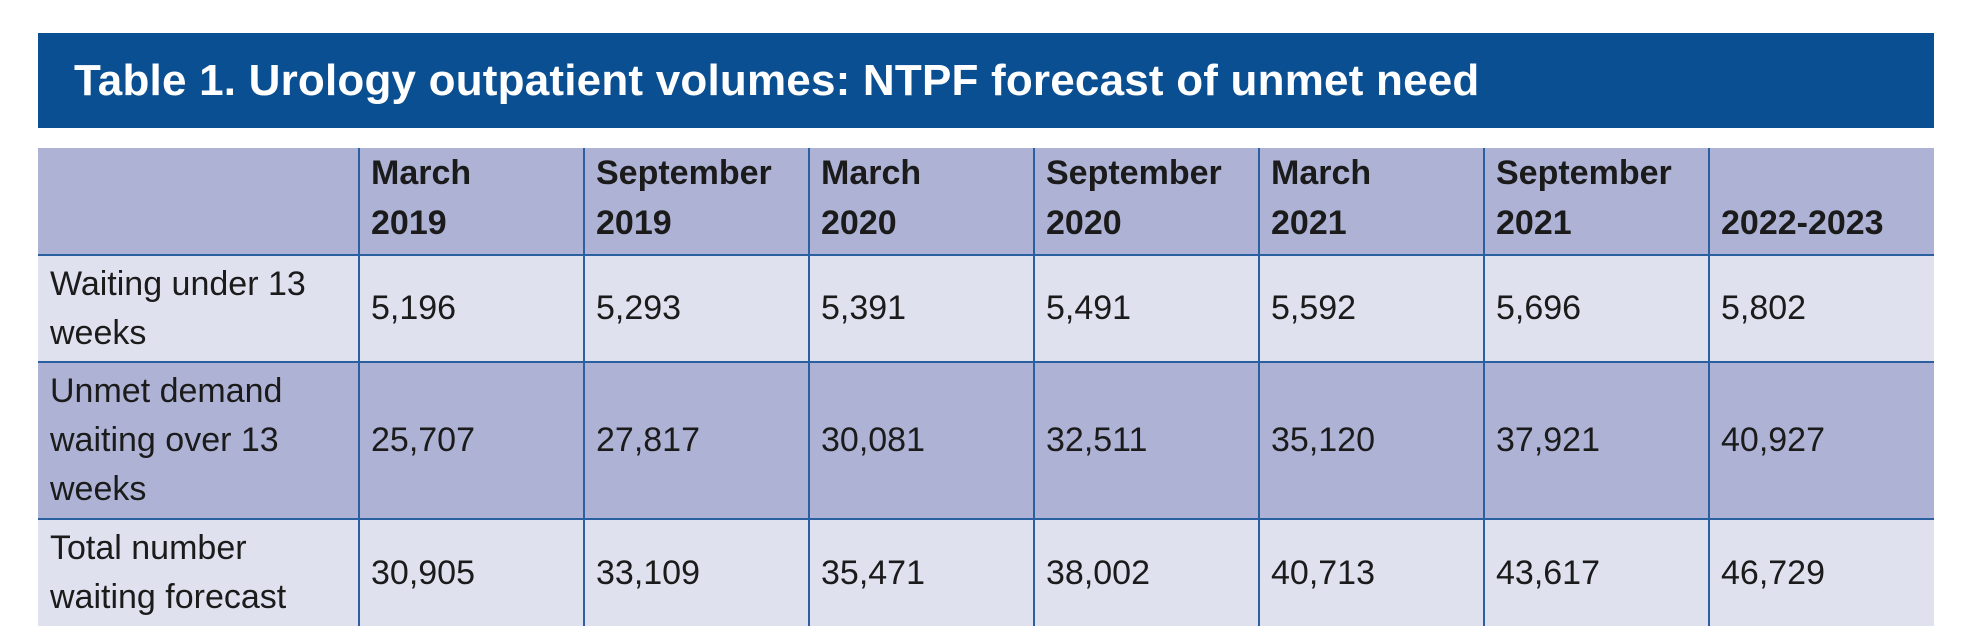 This screenshot has width=1981, height=639. Describe the element at coordinates (1371, 572) in the screenshot. I see `table-cell: 40,713` at that location.